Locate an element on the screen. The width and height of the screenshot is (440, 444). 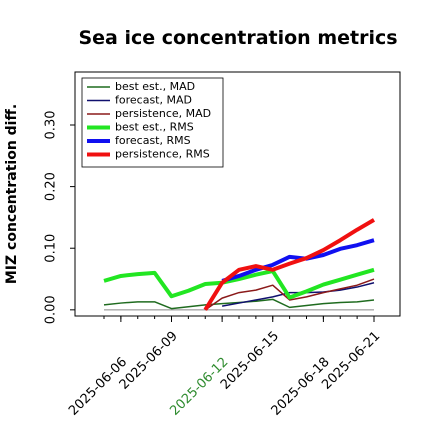
legend-label: best est., MAD is located at coordinates (155, 86).